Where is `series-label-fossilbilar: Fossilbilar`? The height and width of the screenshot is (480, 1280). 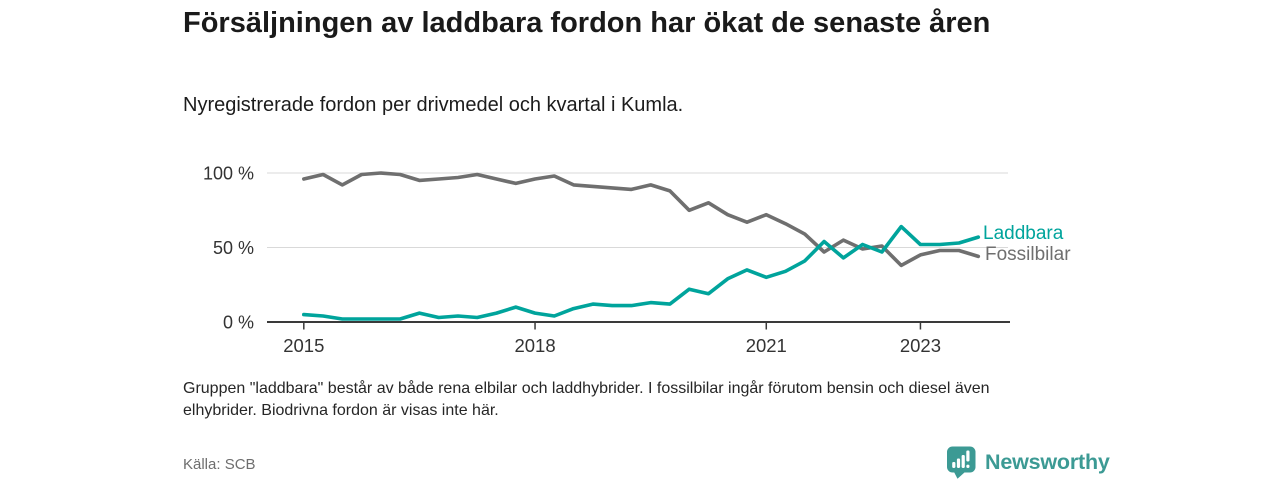
series-label-fossilbilar: Fossilbilar is located at coordinates (1028, 254).